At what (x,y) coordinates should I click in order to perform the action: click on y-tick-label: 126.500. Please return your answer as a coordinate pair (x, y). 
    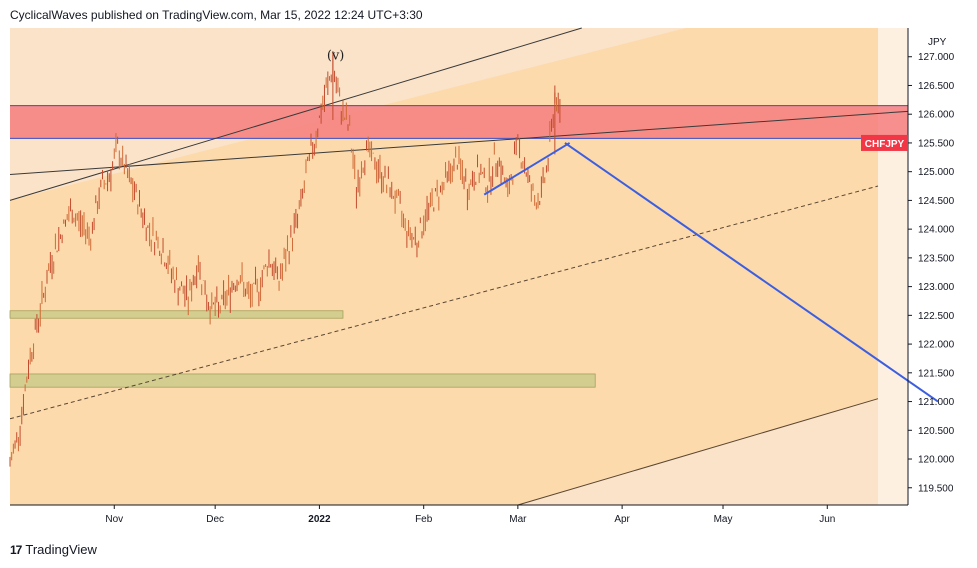
    Looking at the image, I should click on (936, 86).